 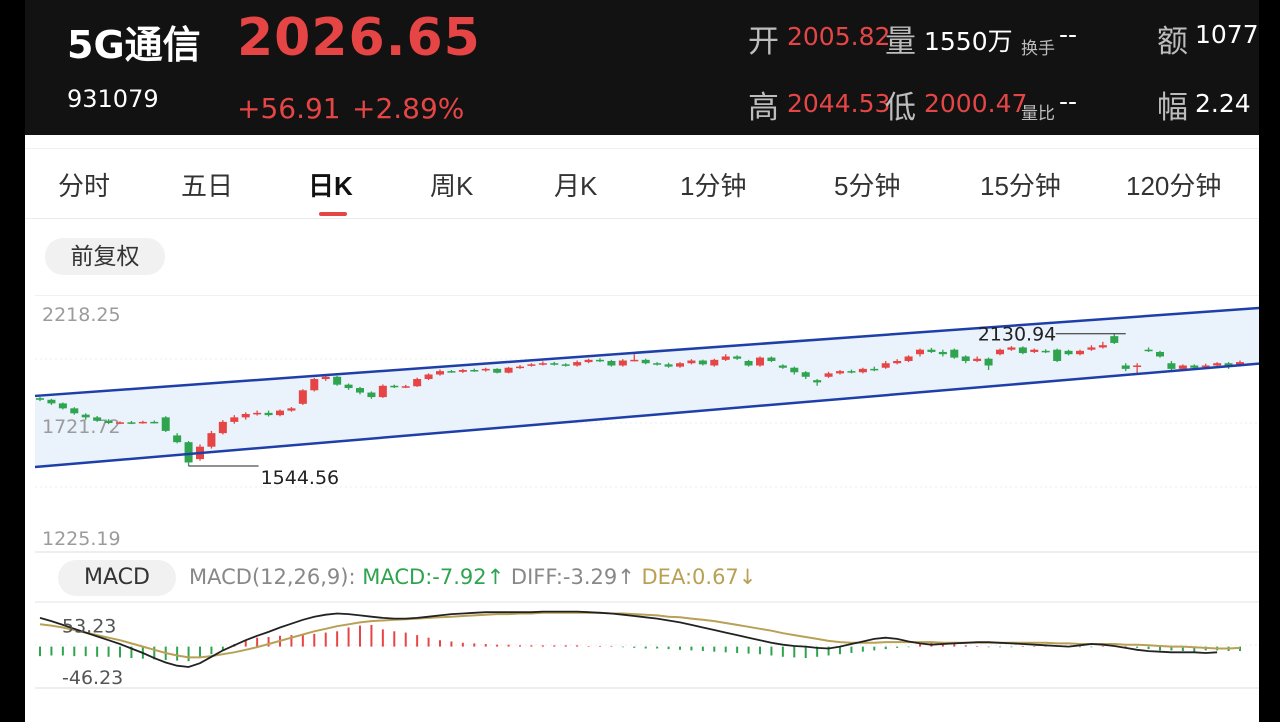 I want to click on adjust-mode-button: 前复权, so click(x=105, y=256).